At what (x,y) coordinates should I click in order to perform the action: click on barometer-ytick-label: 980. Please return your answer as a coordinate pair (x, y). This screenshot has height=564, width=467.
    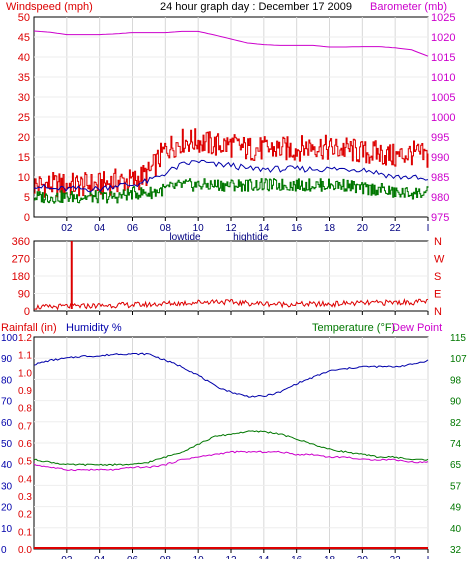
    Looking at the image, I should click on (440, 198).